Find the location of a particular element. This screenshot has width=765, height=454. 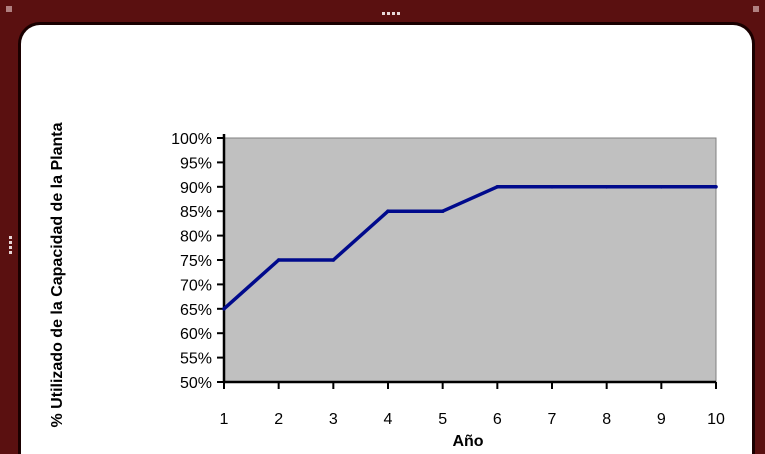

top-drag-handle is located at coordinates (391, 15).